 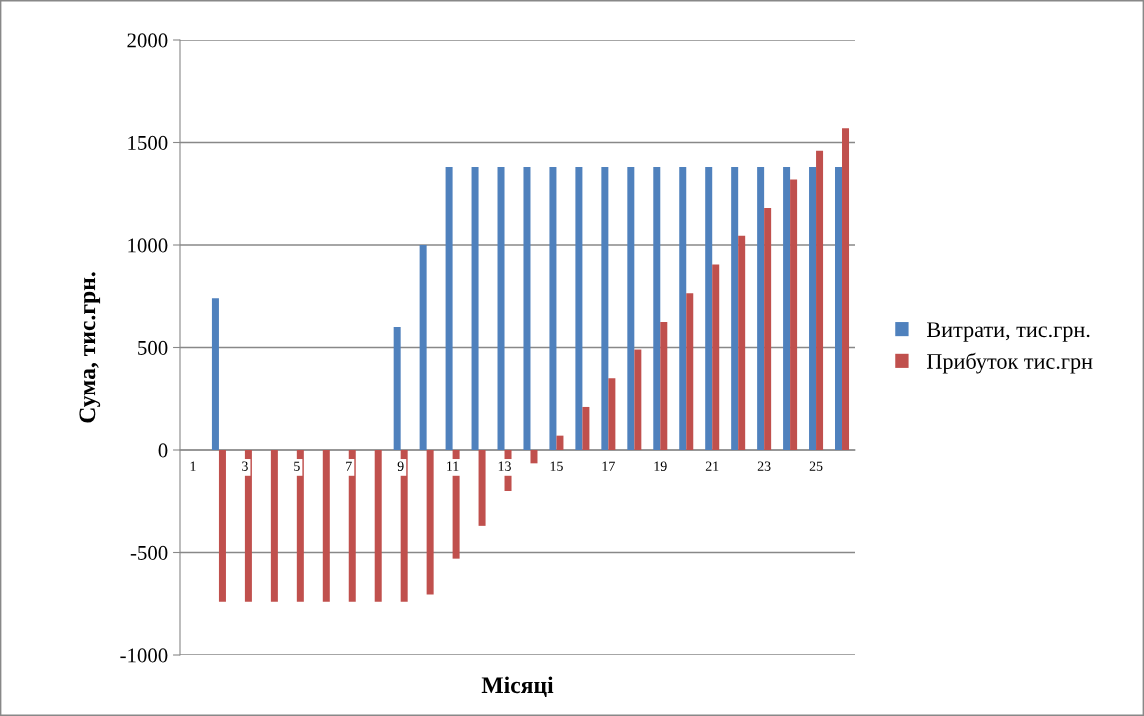 What do you see at coordinates (1008, 332) in the screenshot?
I see `legend-label: Витрати, тис.грн.` at bounding box center [1008, 332].